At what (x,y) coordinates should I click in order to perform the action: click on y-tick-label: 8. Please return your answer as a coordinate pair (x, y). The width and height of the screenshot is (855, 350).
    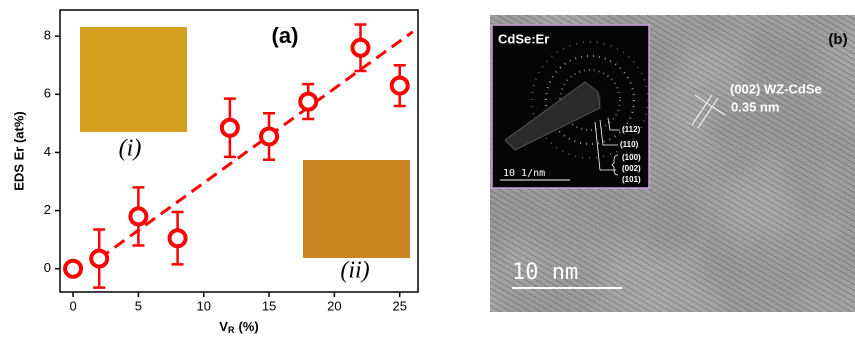
    Looking at the image, I should click on (47, 35).